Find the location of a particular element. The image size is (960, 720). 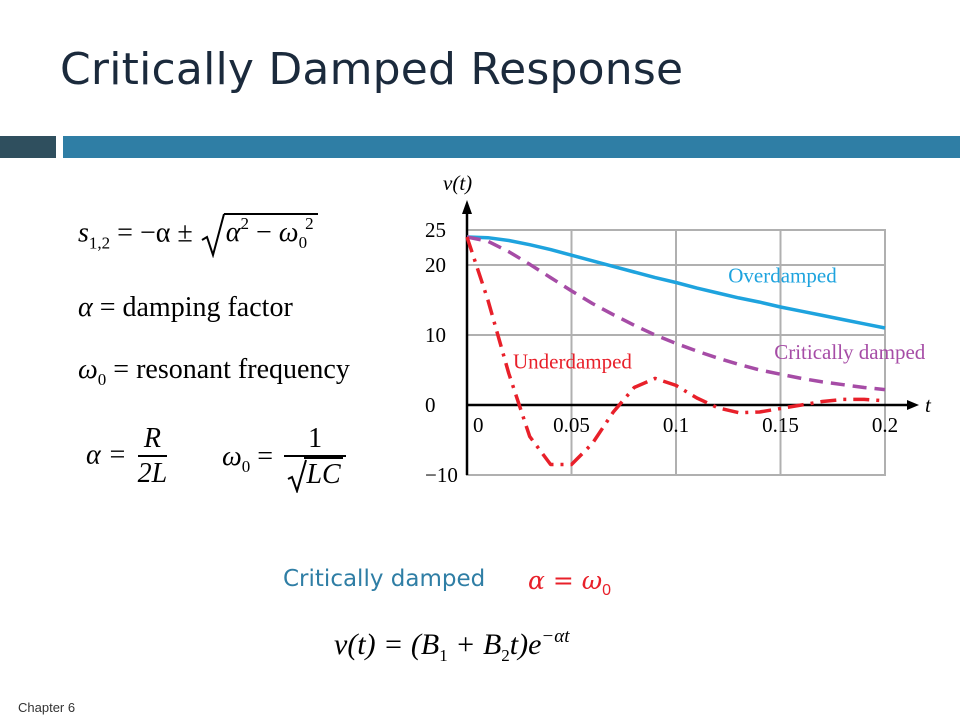

radicand-alpha: α is located at coordinates (233, 233).